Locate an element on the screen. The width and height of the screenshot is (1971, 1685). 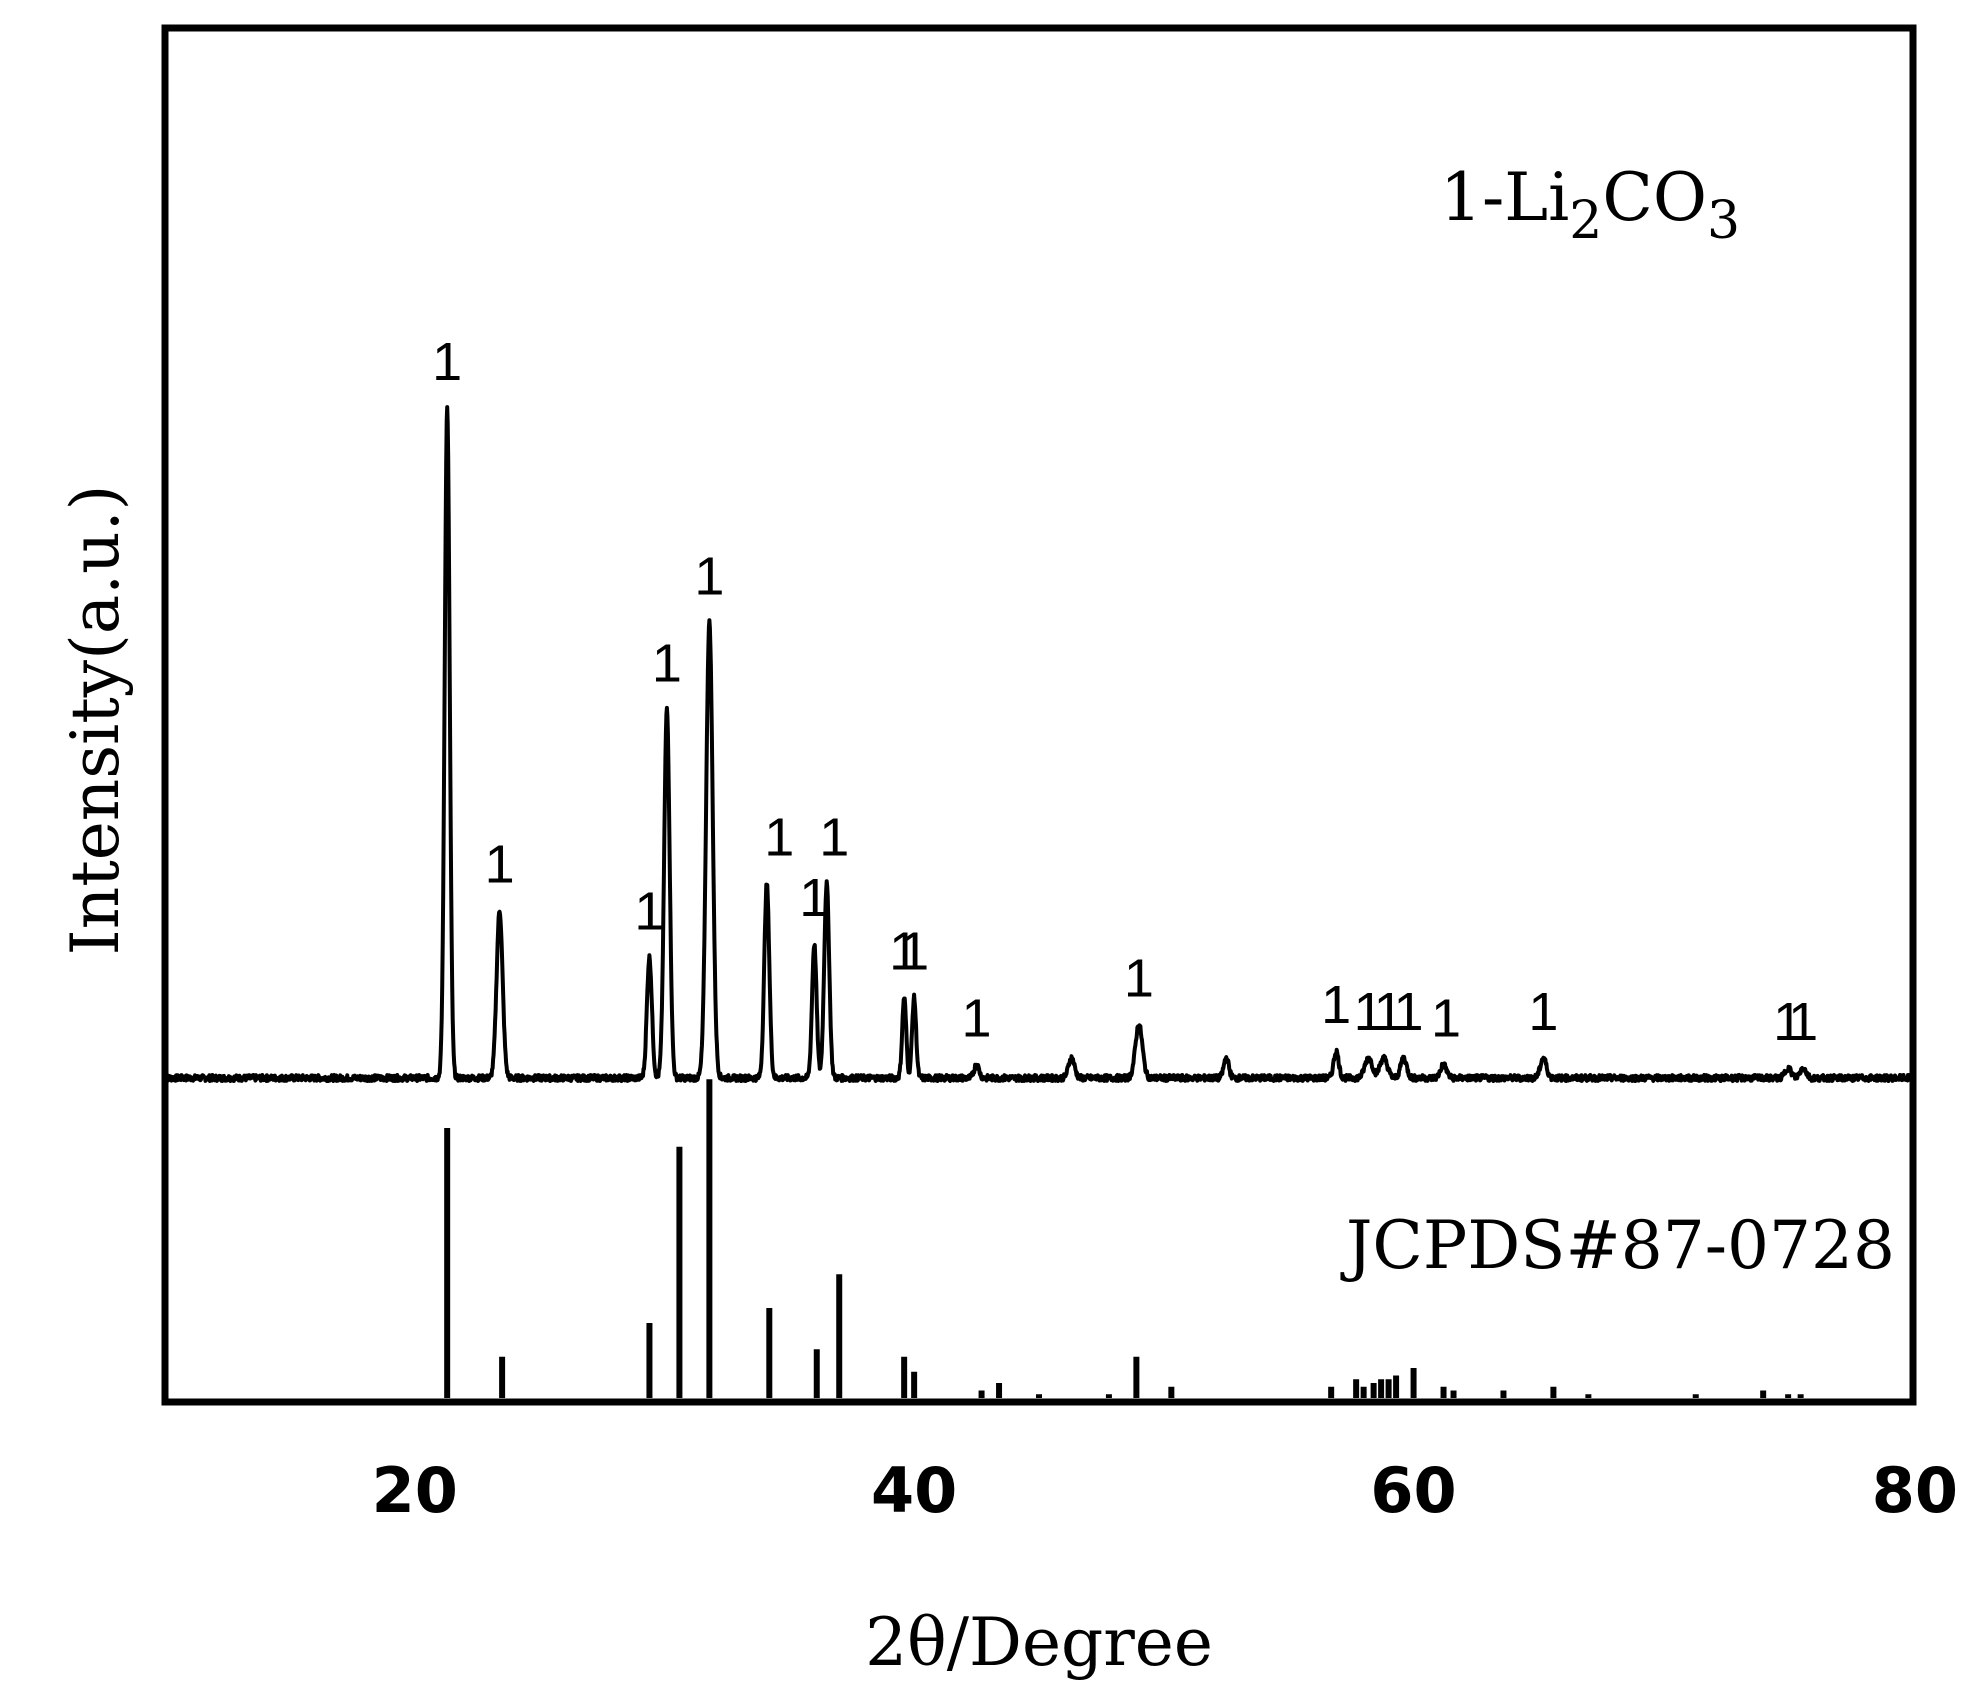
x-tick-label-60: 60 is located at coordinates (1413, 1490).